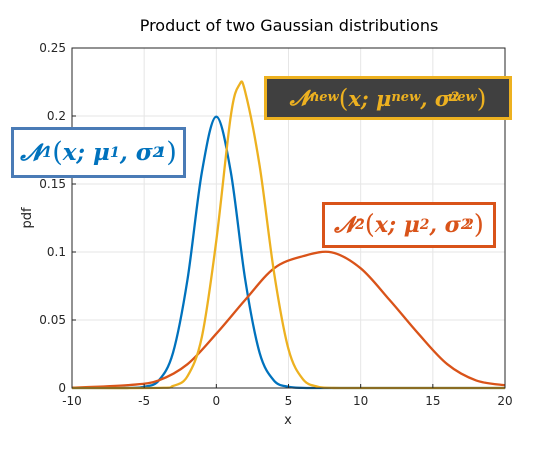 This screenshot has width=549, height=458. I want to click on n1-sigma: σ, so click(144, 152).